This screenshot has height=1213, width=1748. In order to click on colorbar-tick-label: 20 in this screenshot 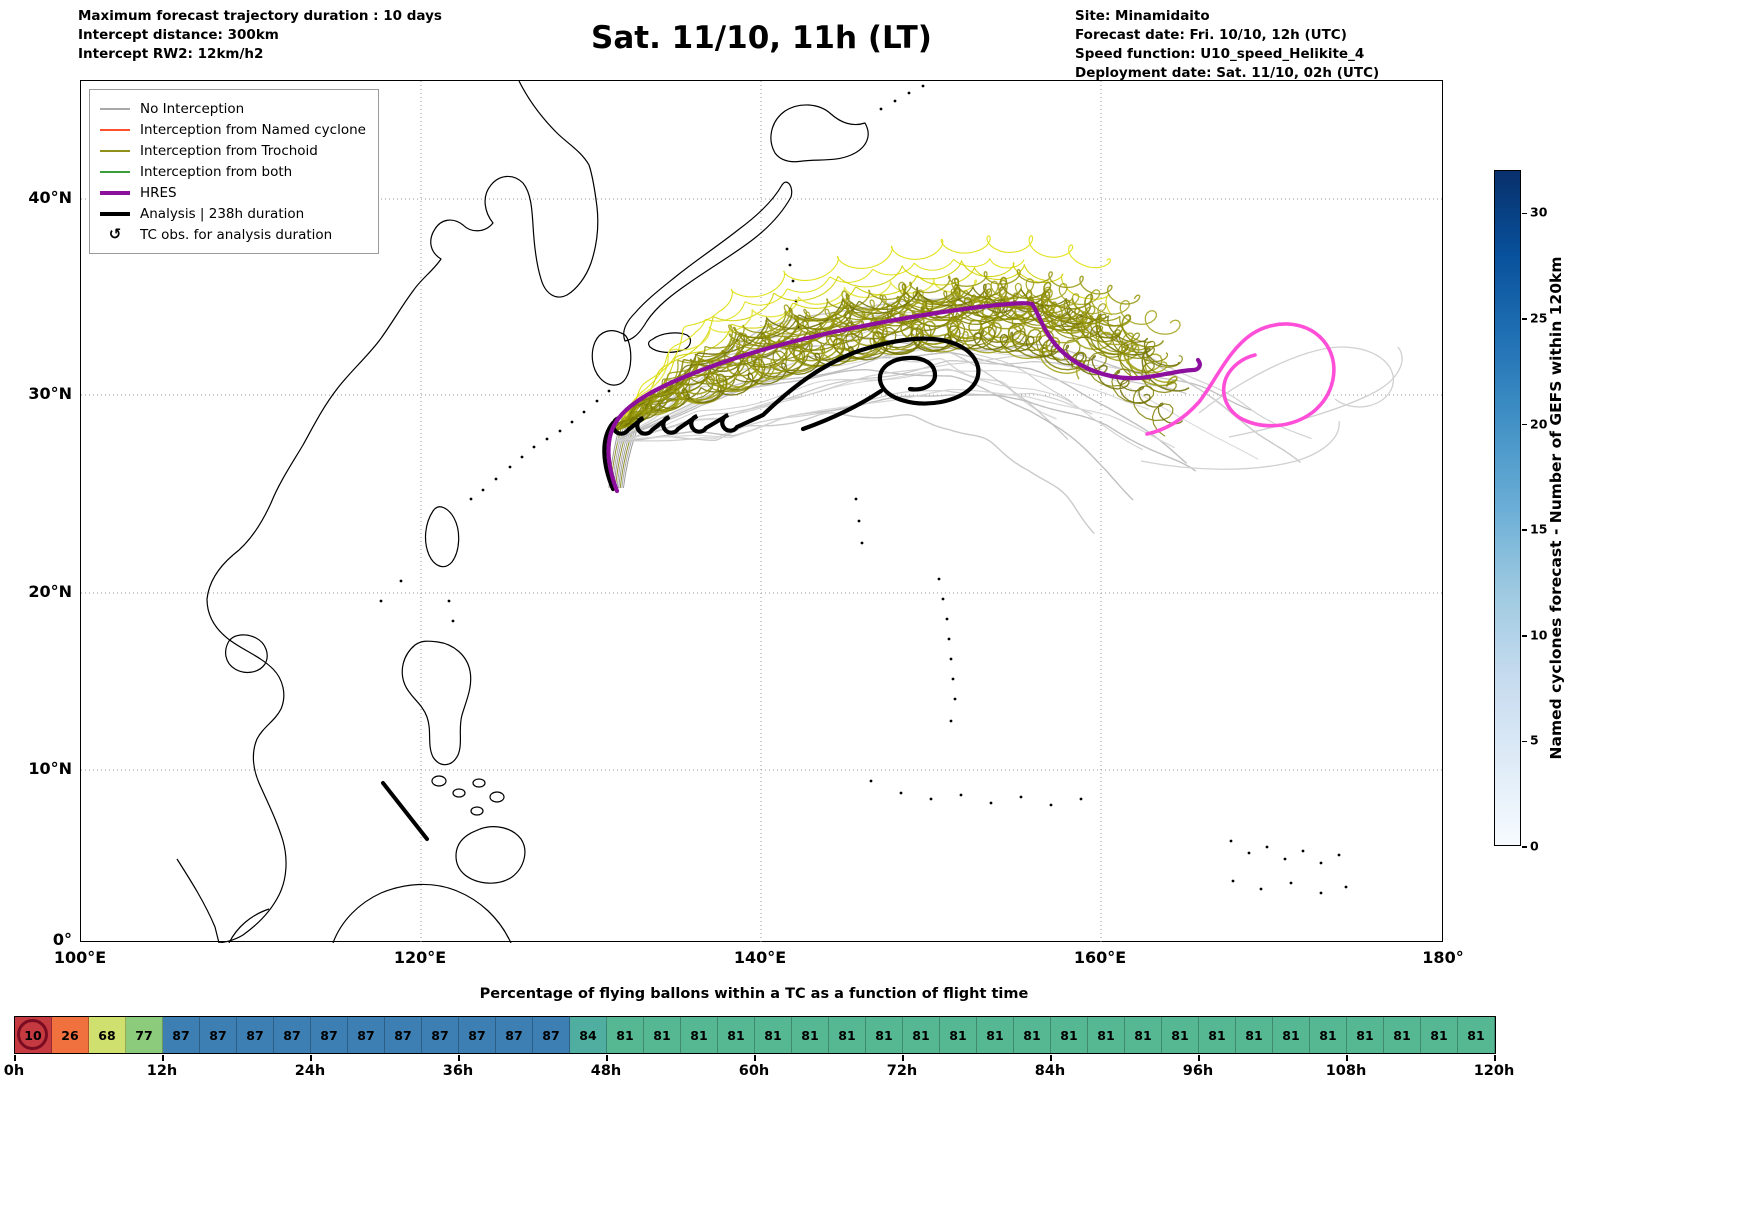, I will do `click(1539, 423)`.